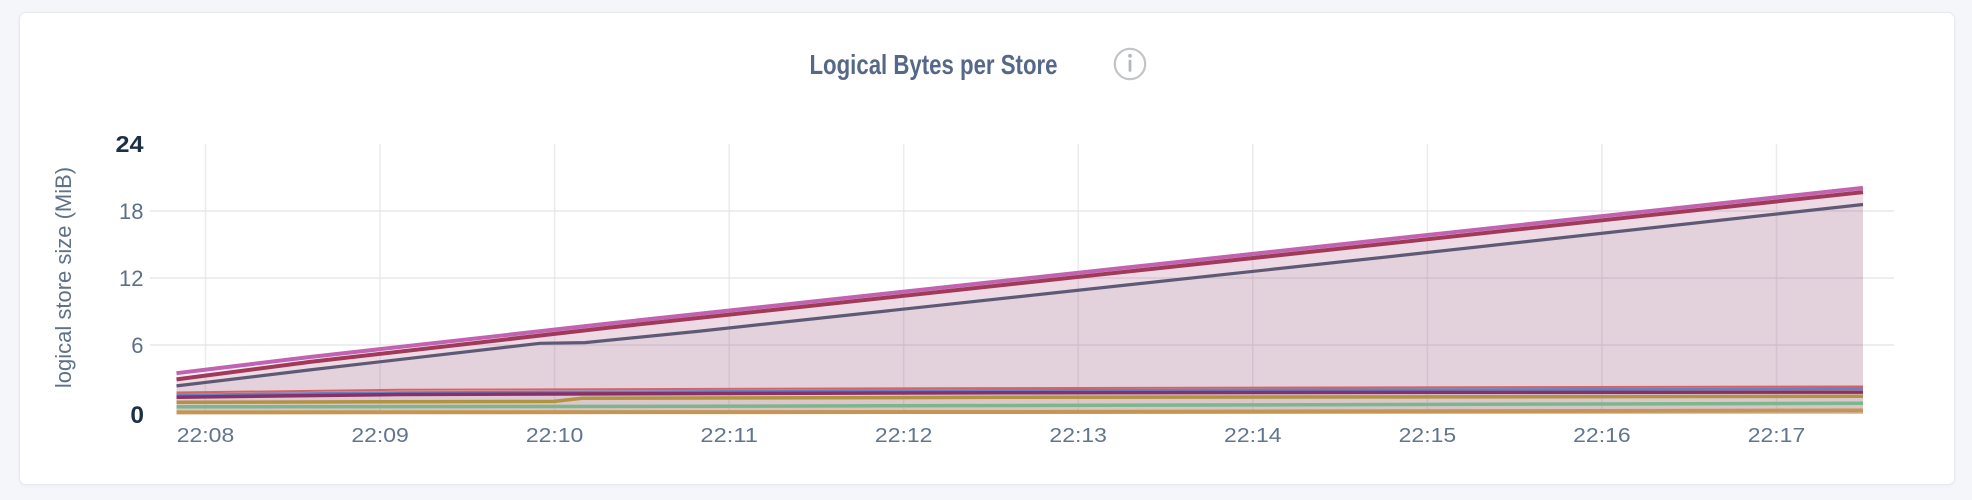 This screenshot has height=500, width=1972. I want to click on svg-text: Logical Bytes per Store, so click(934, 64).